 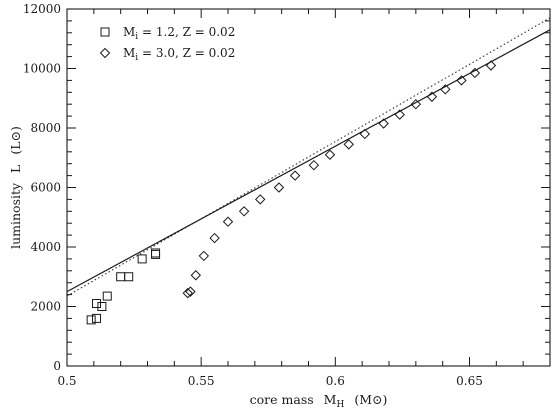 I want to click on legend-entry-value: = 1.2, Z = 0.02, so click(x=186, y=32).